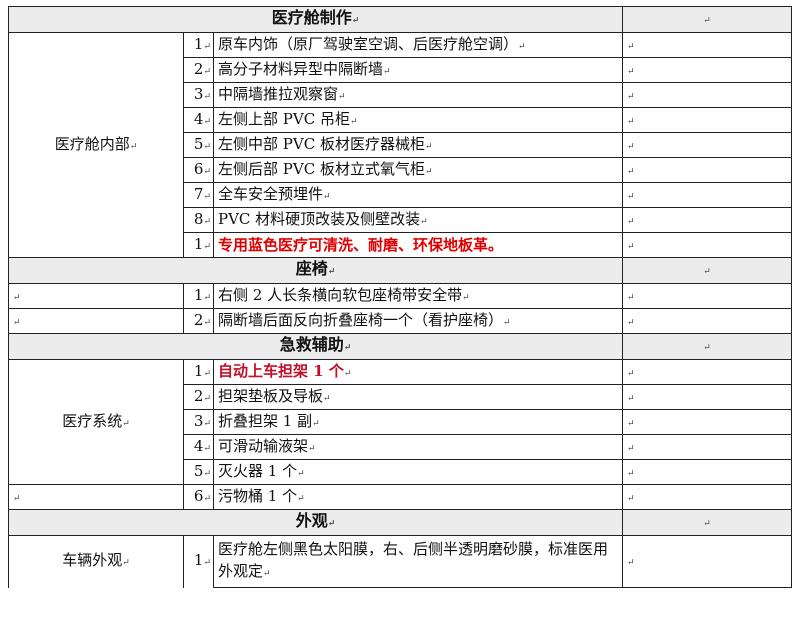  I want to click on table-row: 2 隔断墙后面反向折叠座椅一个（看护座椅）, so click(400, 321).